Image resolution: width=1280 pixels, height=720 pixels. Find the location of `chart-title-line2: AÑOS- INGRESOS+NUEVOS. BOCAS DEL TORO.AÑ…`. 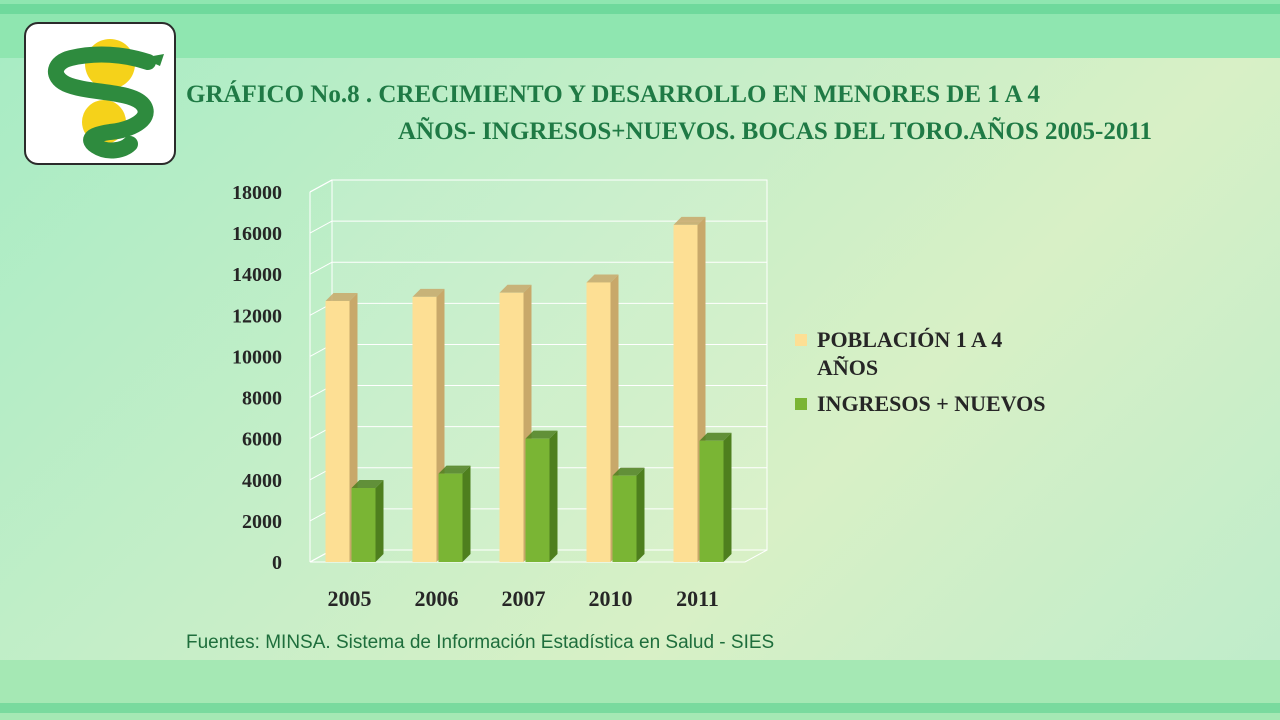

chart-title-line2: AÑOS- INGRESOS+NUEVOS. BOCAS DEL TORO.AÑ… is located at coordinates (775, 131).